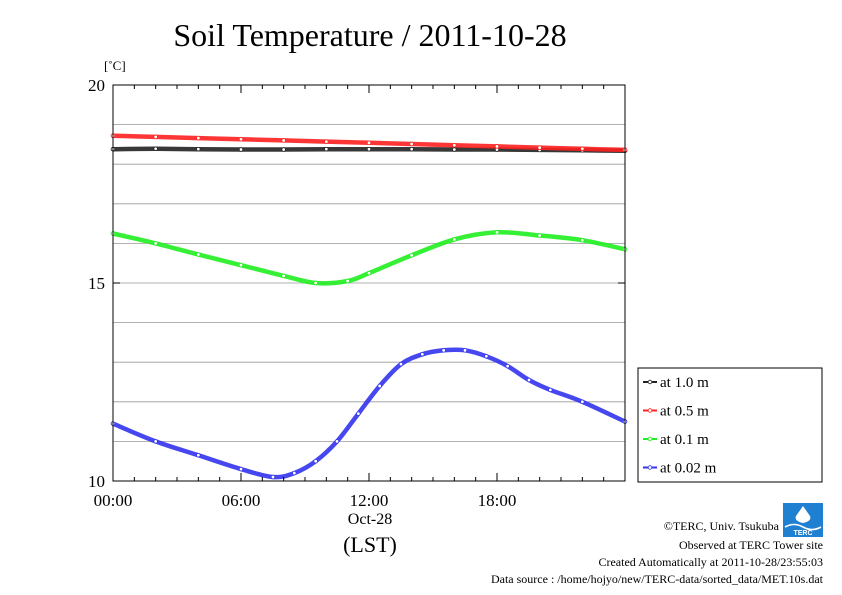  I want to click on date-label: Oct-28, so click(370, 519).